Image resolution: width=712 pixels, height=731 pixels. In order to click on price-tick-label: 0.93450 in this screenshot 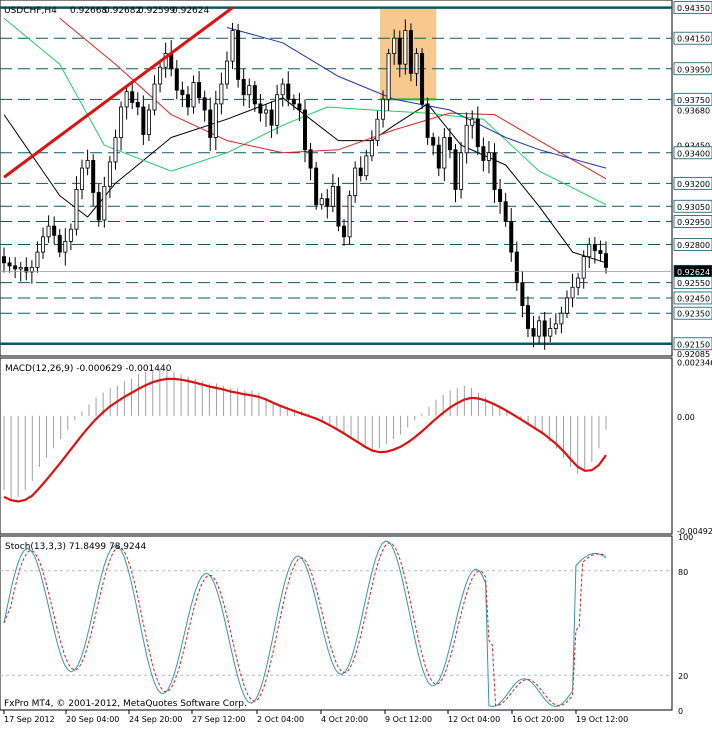, I will do `click(693, 146)`.